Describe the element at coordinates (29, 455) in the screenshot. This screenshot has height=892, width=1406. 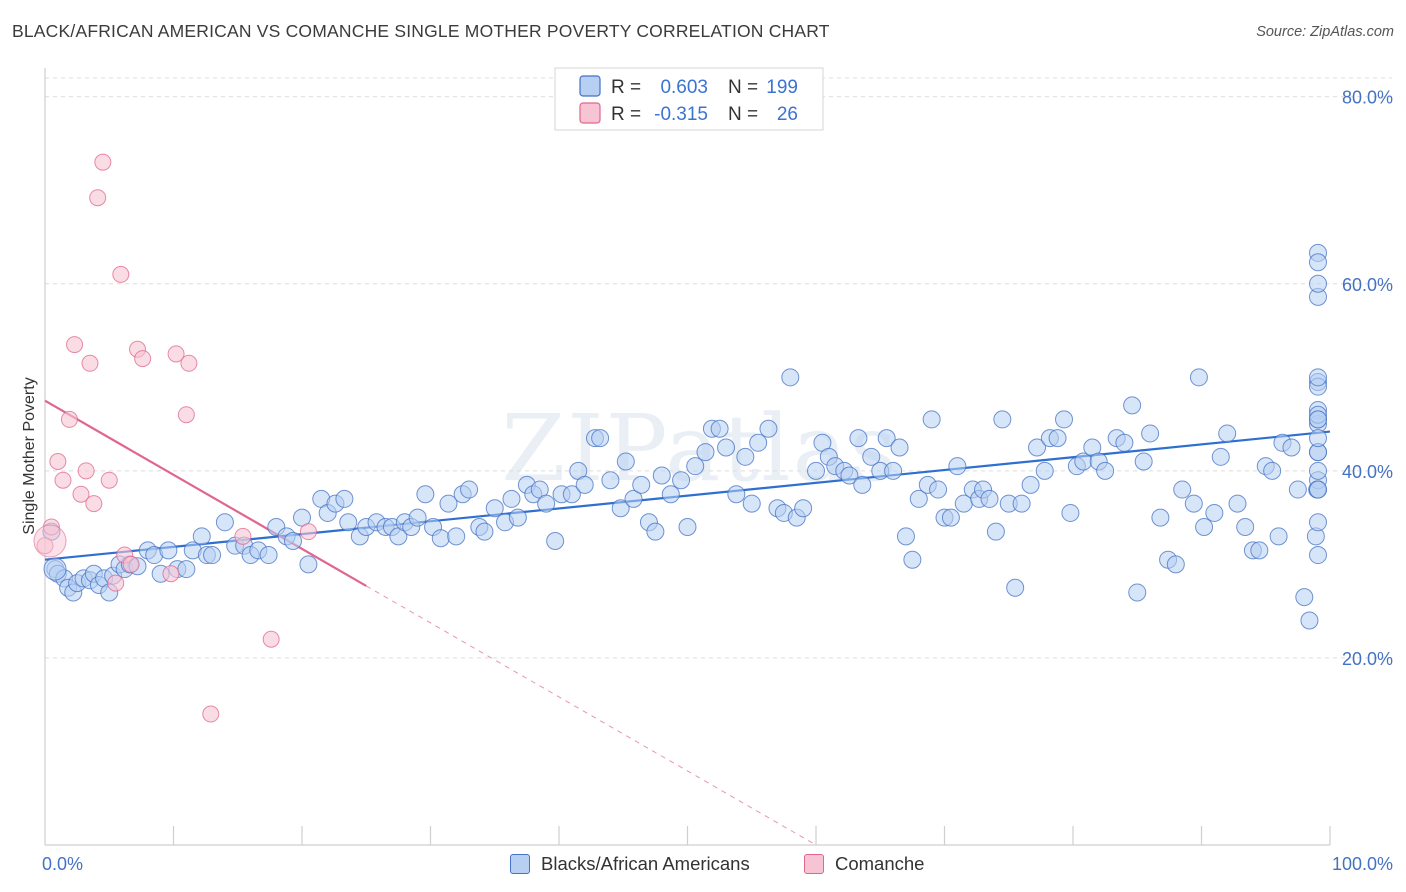
I see `y-axis-label: Single Mother Poverty` at that location.